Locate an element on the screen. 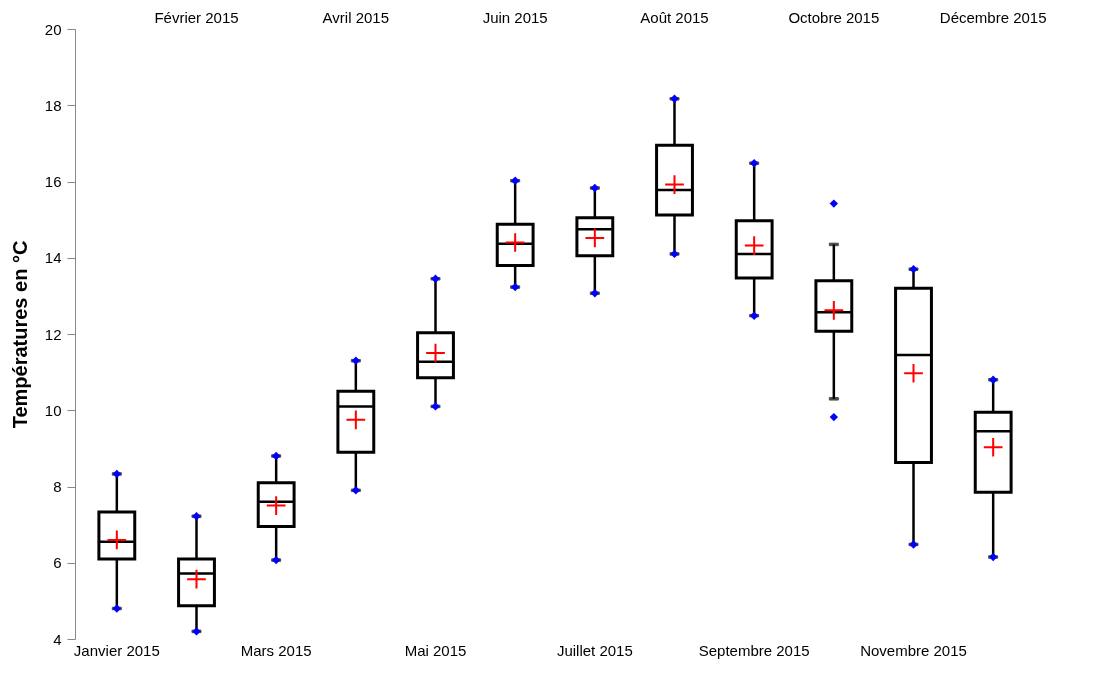  x-tick-label: Juillet 2015 is located at coordinates (594, 650).